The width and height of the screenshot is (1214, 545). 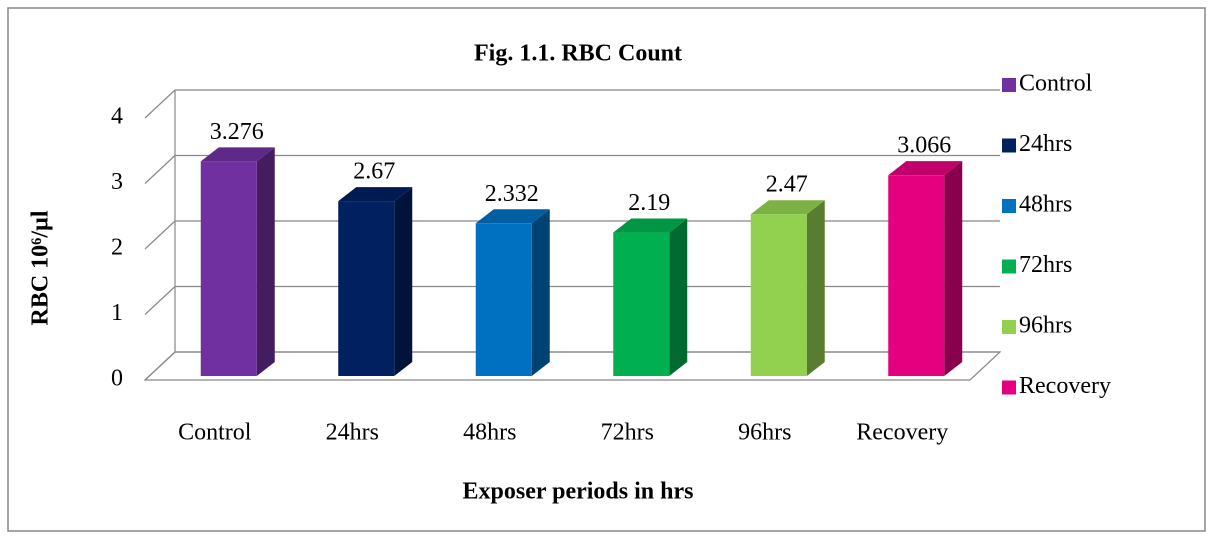 I want to click on legend-label: 48hrs, so click(x=1045, y=205).